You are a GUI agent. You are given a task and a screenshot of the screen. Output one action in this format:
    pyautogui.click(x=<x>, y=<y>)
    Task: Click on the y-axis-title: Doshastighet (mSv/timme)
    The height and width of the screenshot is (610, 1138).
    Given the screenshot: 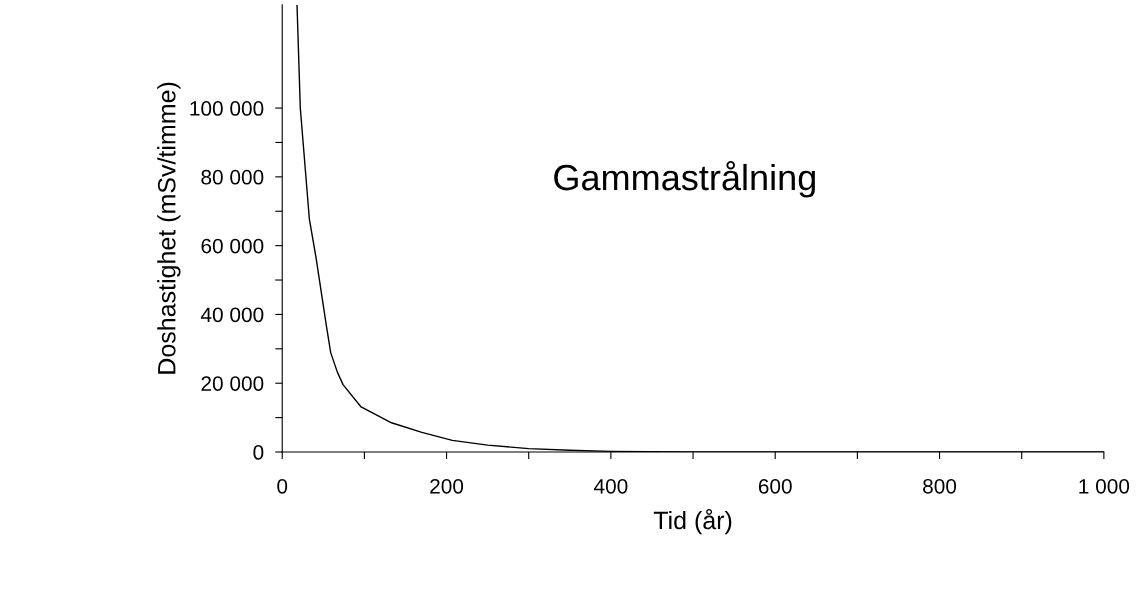 What is the action you would take?
    pyautogui.click(x=169, y=228)
    